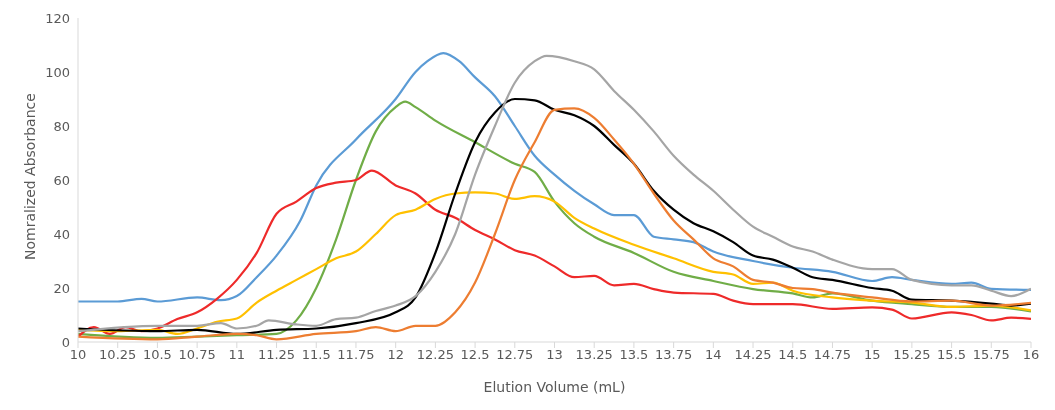 This screenshot has width=1055, height=410. I want to click on x-tick-label: 13.25, so click(594, 355).